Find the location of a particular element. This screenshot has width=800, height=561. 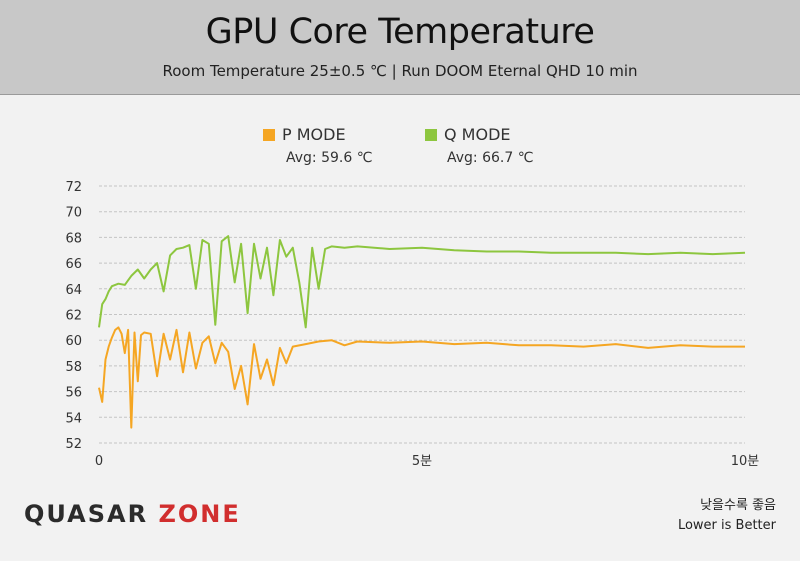

series-line-q-mode is located at coordinates (422, 282).